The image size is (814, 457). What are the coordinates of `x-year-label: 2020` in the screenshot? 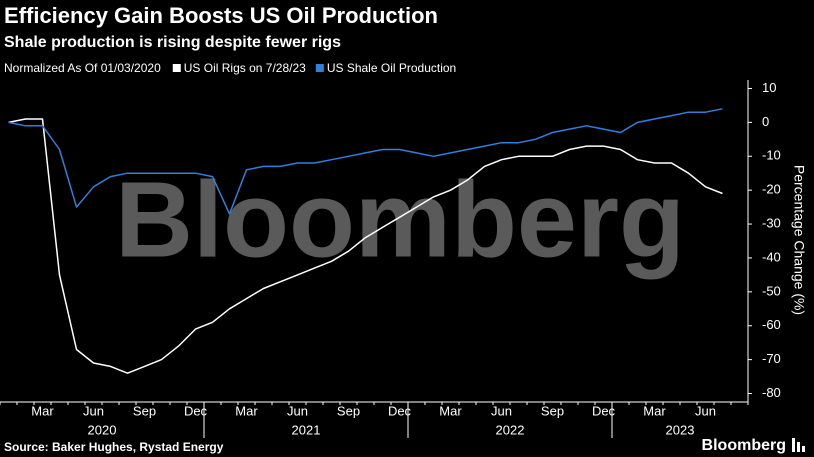 It's located at (102, 429).